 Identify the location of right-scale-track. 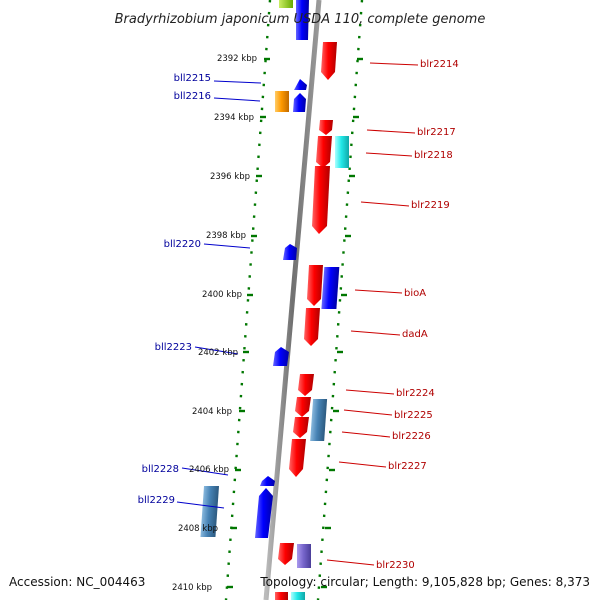
(340, 300).